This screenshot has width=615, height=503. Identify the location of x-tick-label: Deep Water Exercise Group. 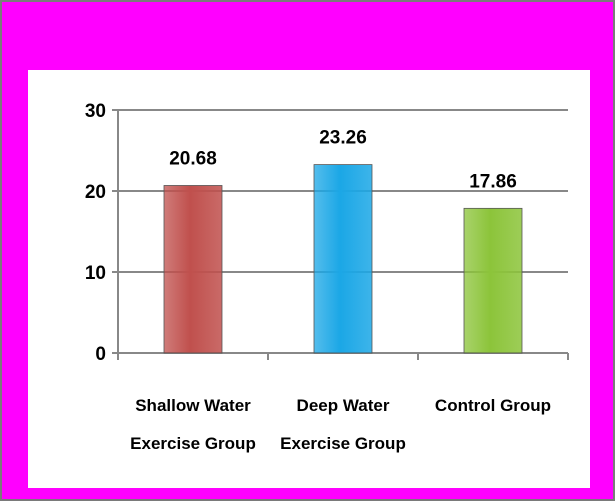
(343, 424).